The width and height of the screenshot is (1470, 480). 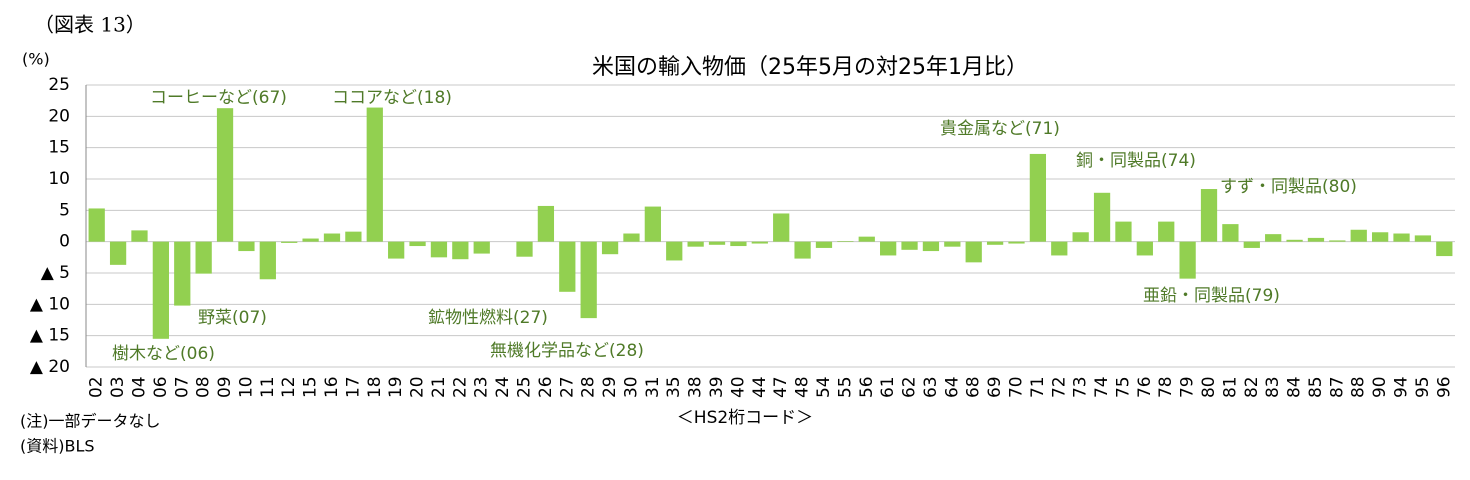 What do you see at coordinates (1145, 387) in the screenshot?
I see `x-tick-label: 76` at bounding box center [1145, 387].